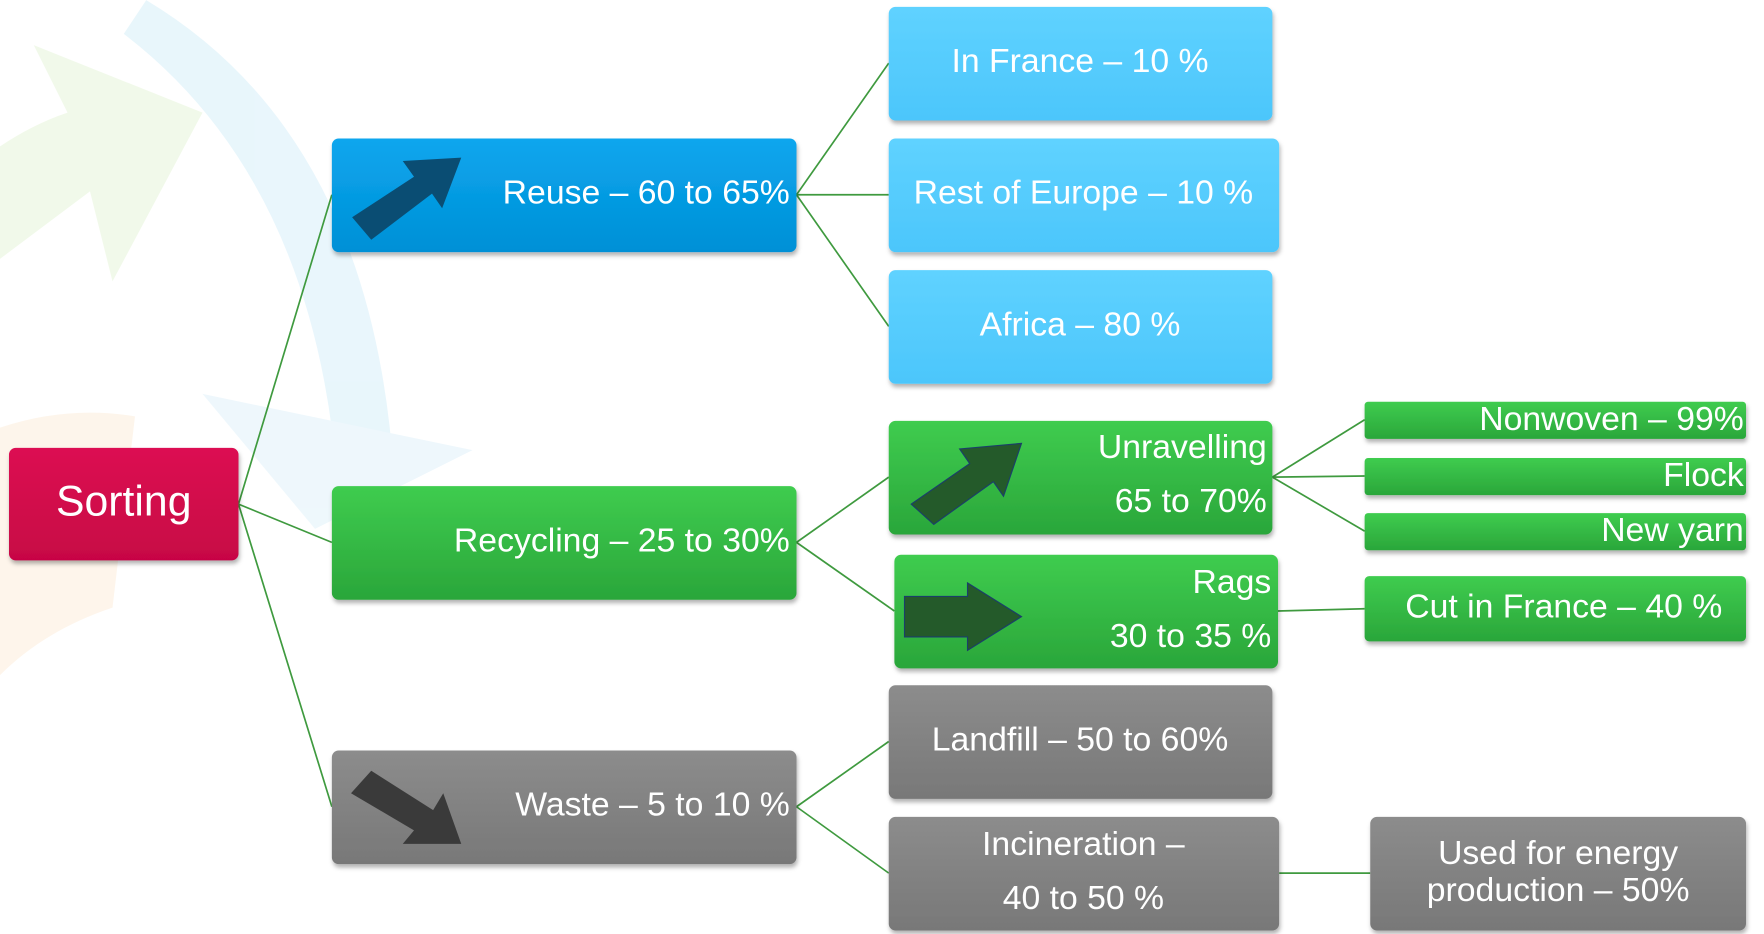 The height and width of the screenshot is (934, 1764). Describe the element at coordinates (1231, 582) in the screenshot. I see `node-label: Rags` at that location.